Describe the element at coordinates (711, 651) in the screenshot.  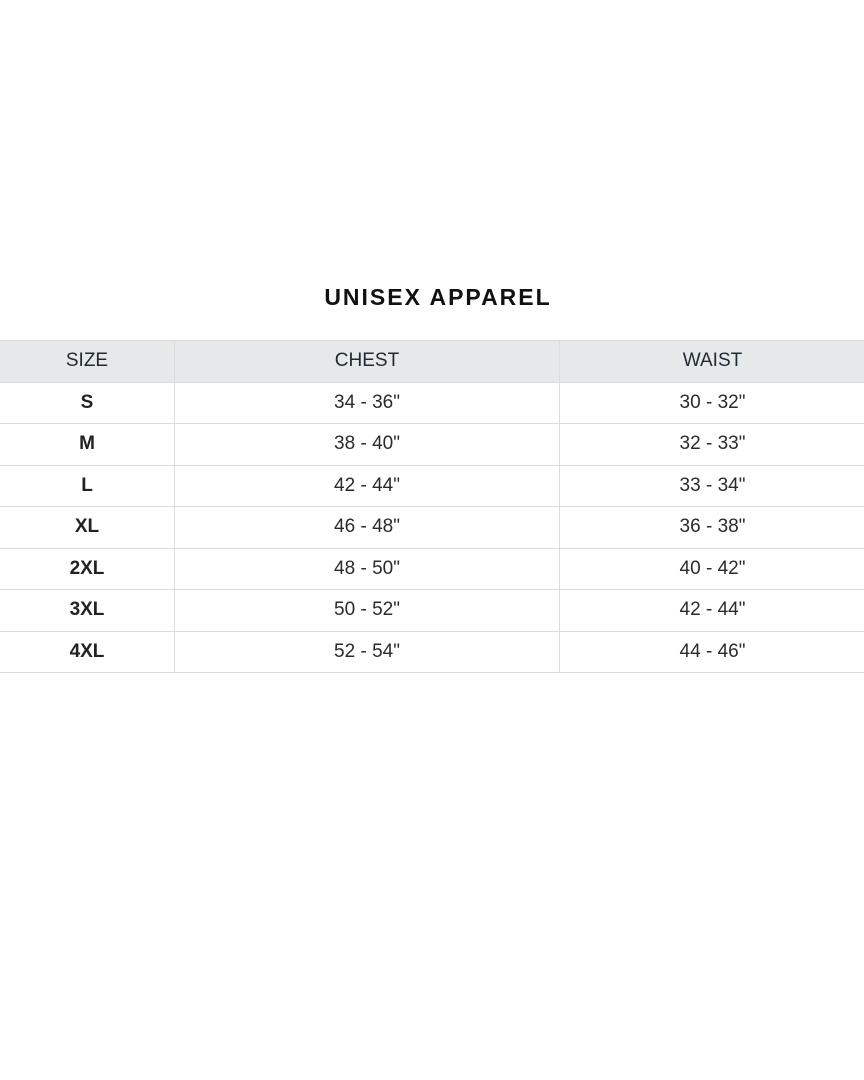
I see `cell-waist: 44 - 46"` at that location.